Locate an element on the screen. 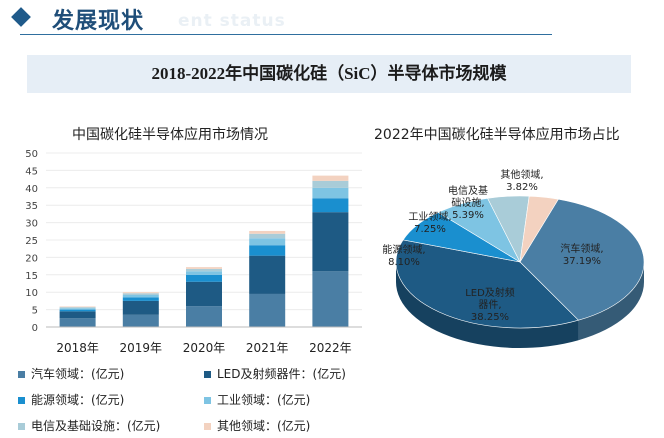 This screenshot has height=438, width=664. y-tick-label: 50 is located at coordinates (31, 154).